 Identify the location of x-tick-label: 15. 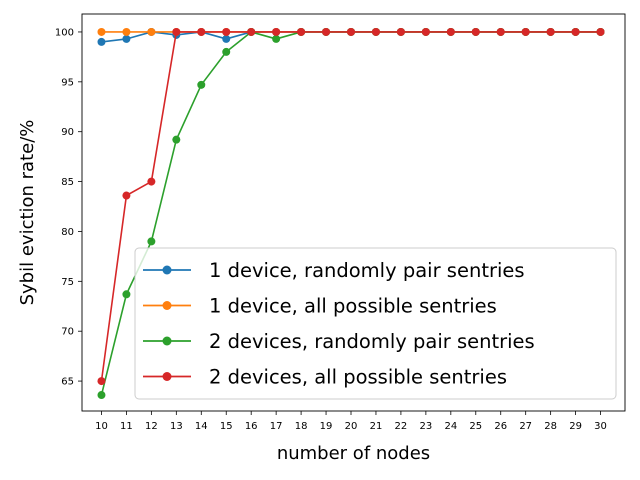
(226, 426).